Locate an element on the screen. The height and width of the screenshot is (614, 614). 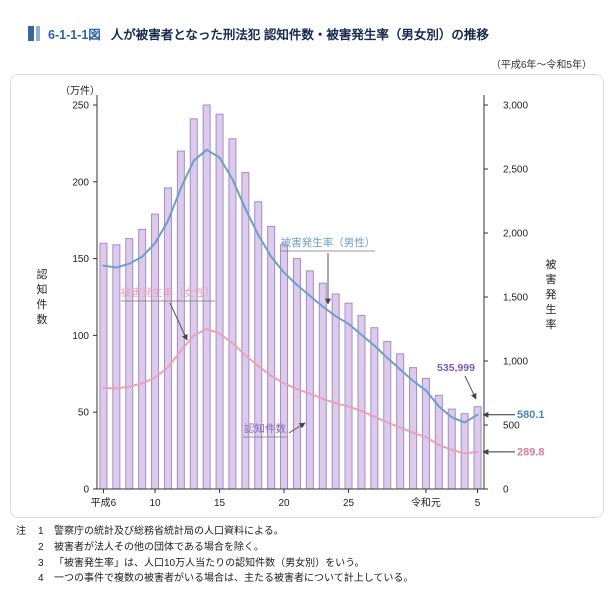
female-series-label: 被害発生率（女性） is located at coordinates (168, 292).